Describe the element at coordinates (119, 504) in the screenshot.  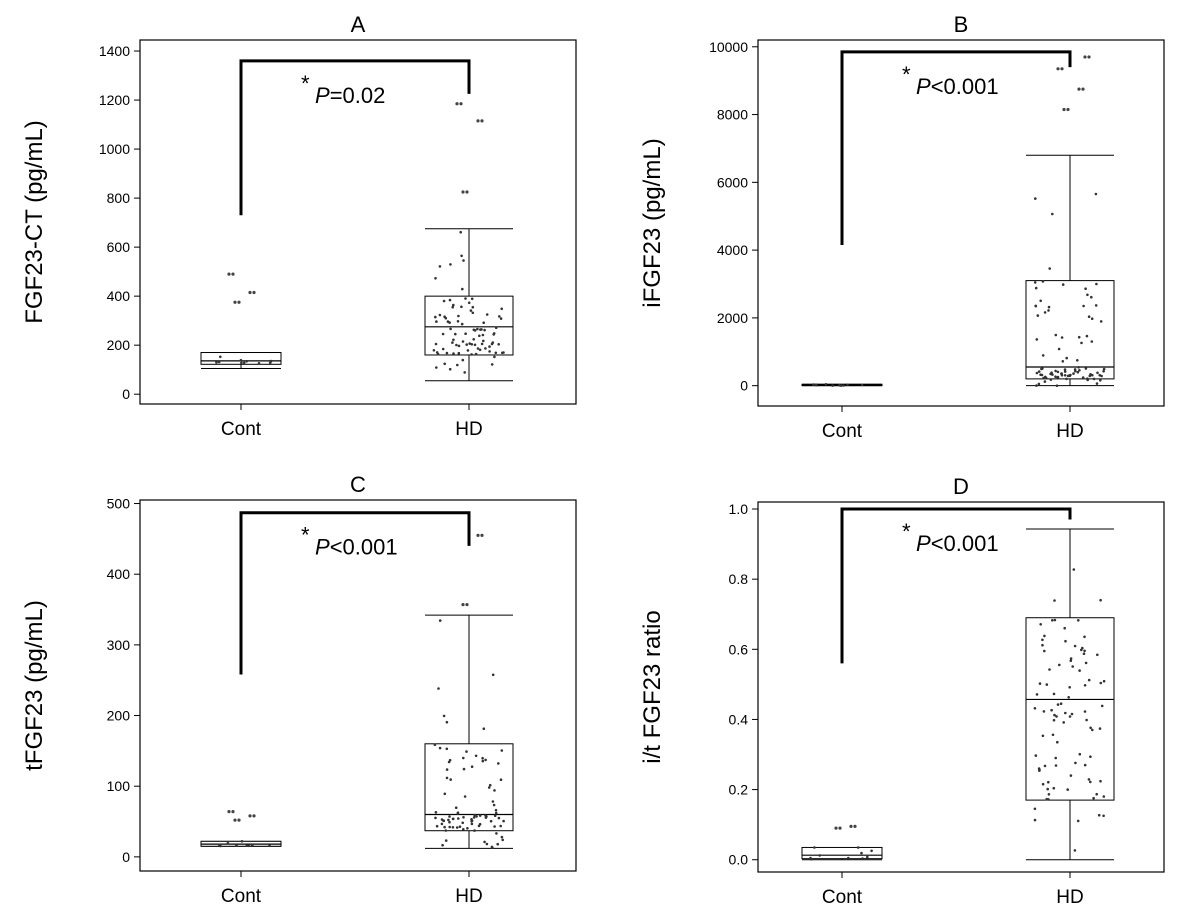
I see `y-tick-label: 500` at that location.